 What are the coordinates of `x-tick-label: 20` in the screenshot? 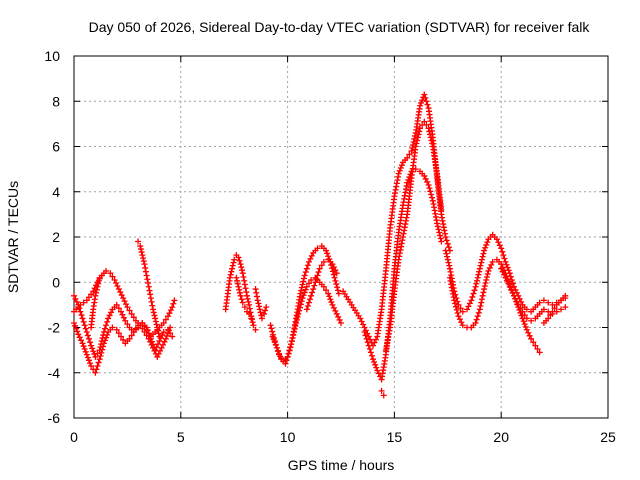 It's located at (501, 437).